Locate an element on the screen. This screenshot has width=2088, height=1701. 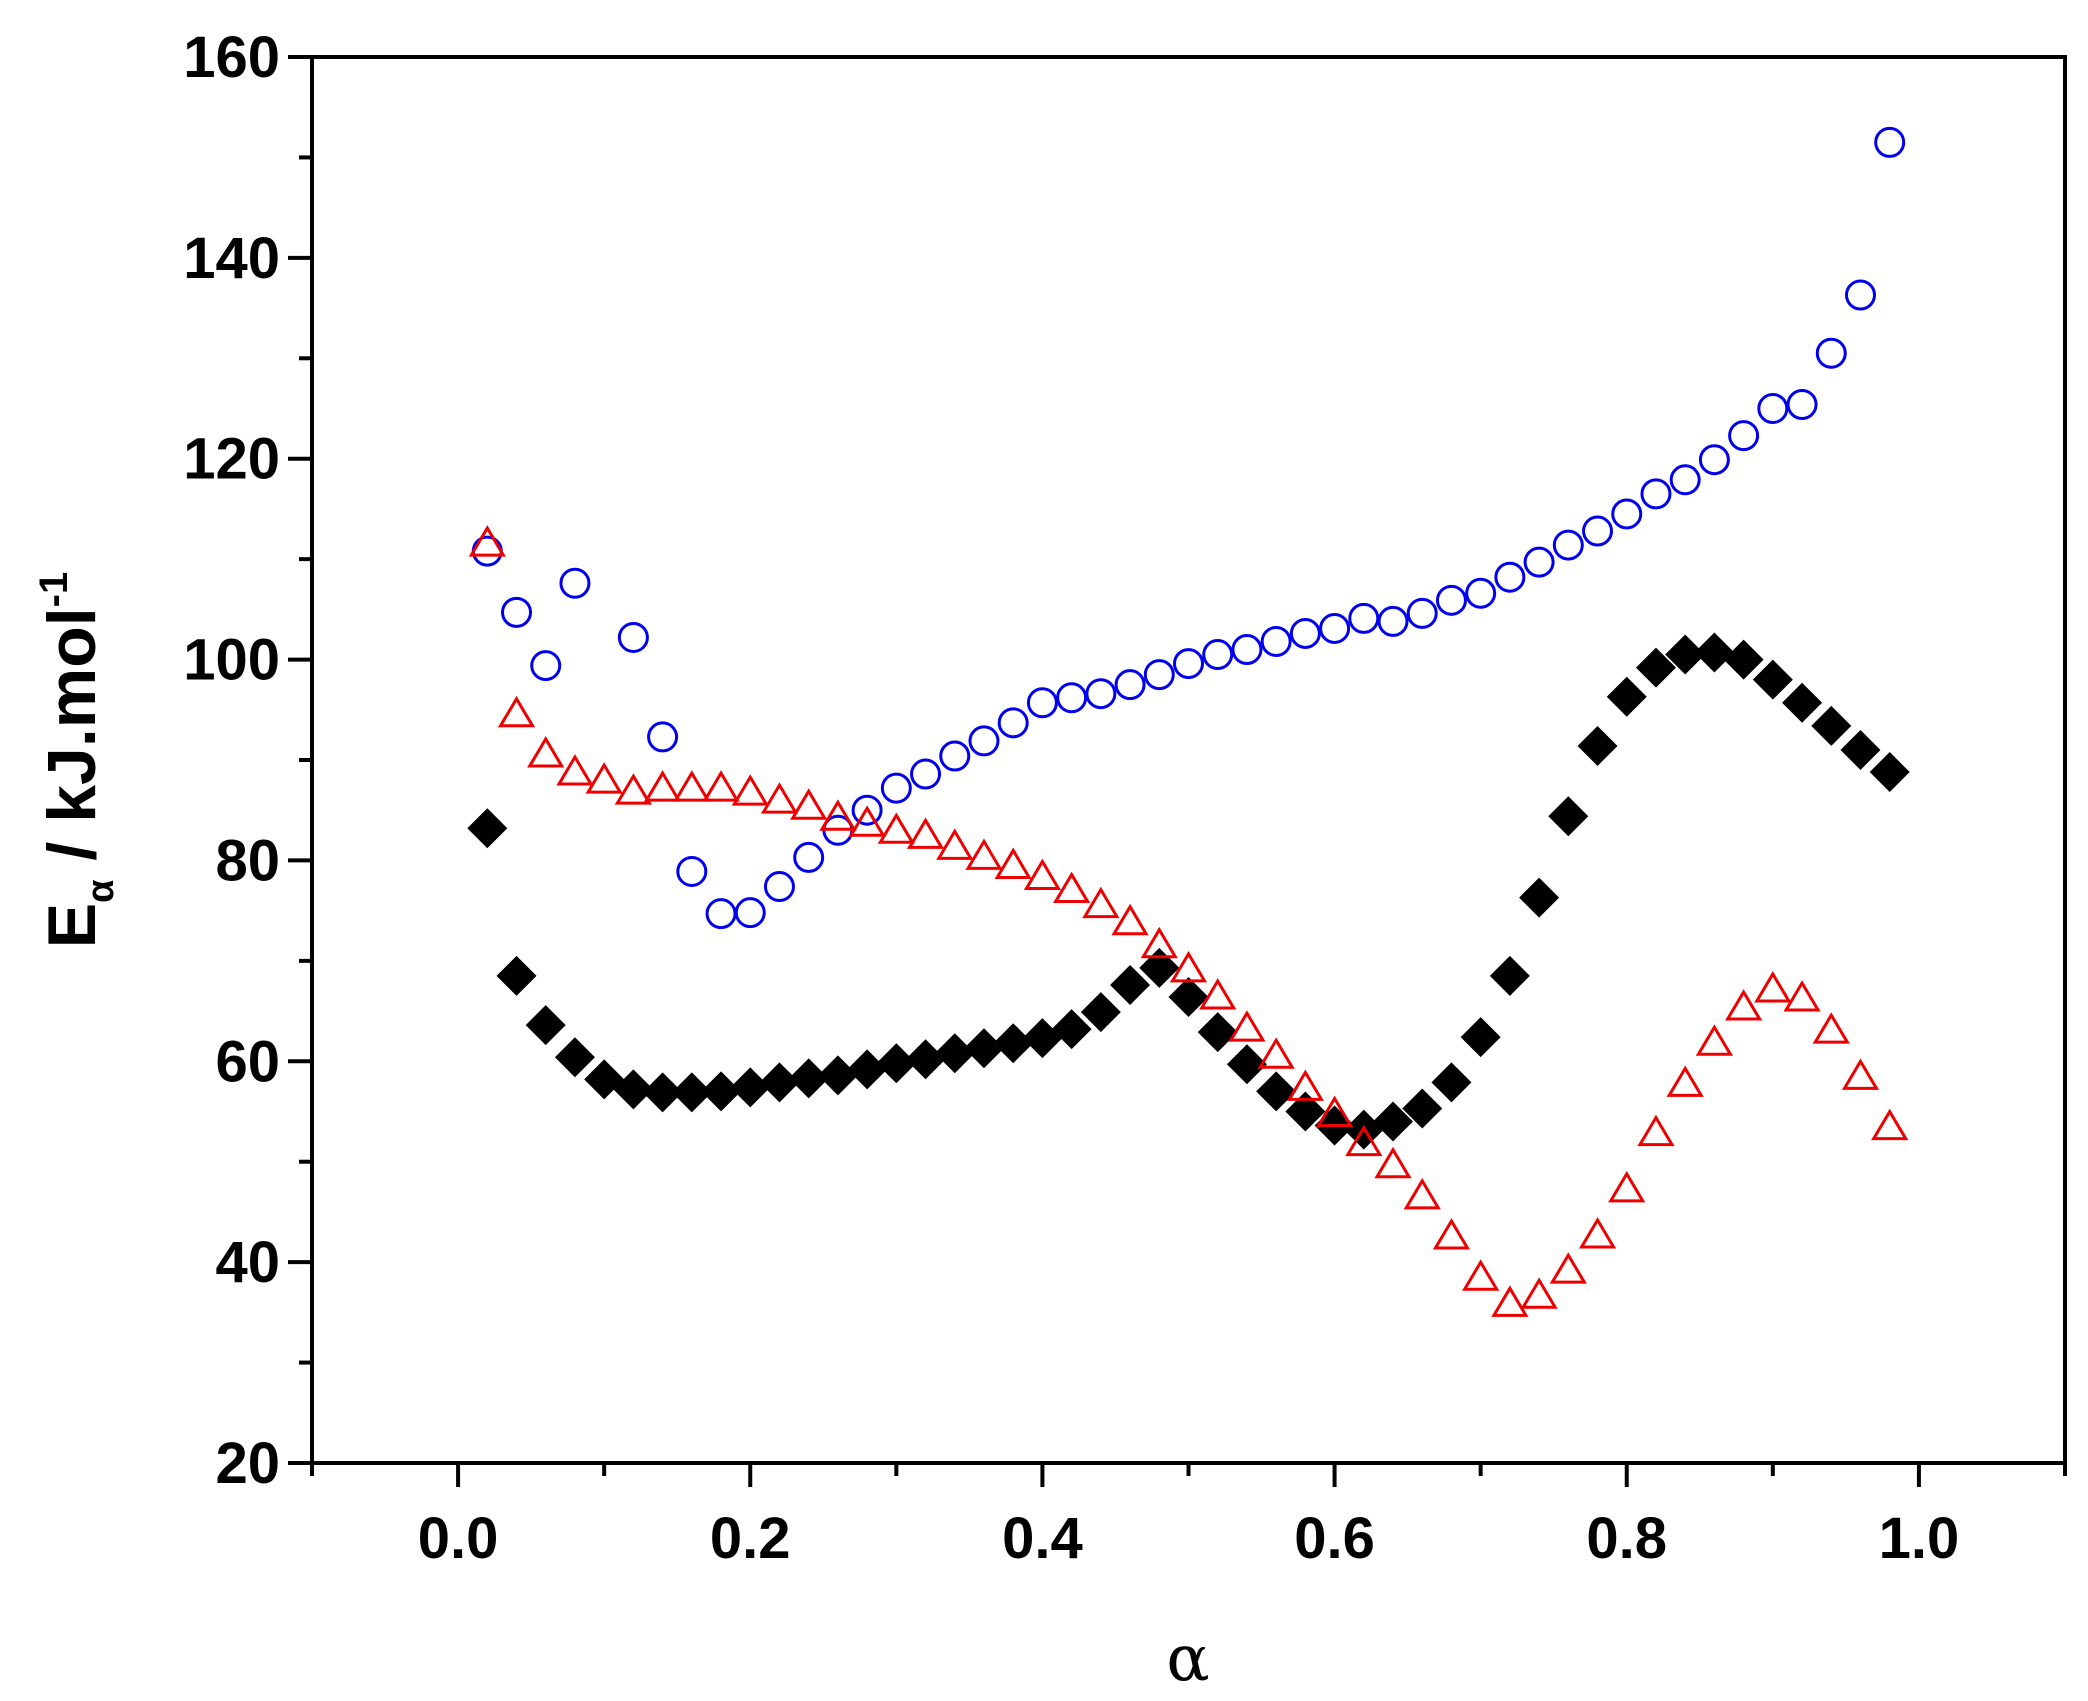
x-axis-title: α is located at coordinates (1187, 1659).